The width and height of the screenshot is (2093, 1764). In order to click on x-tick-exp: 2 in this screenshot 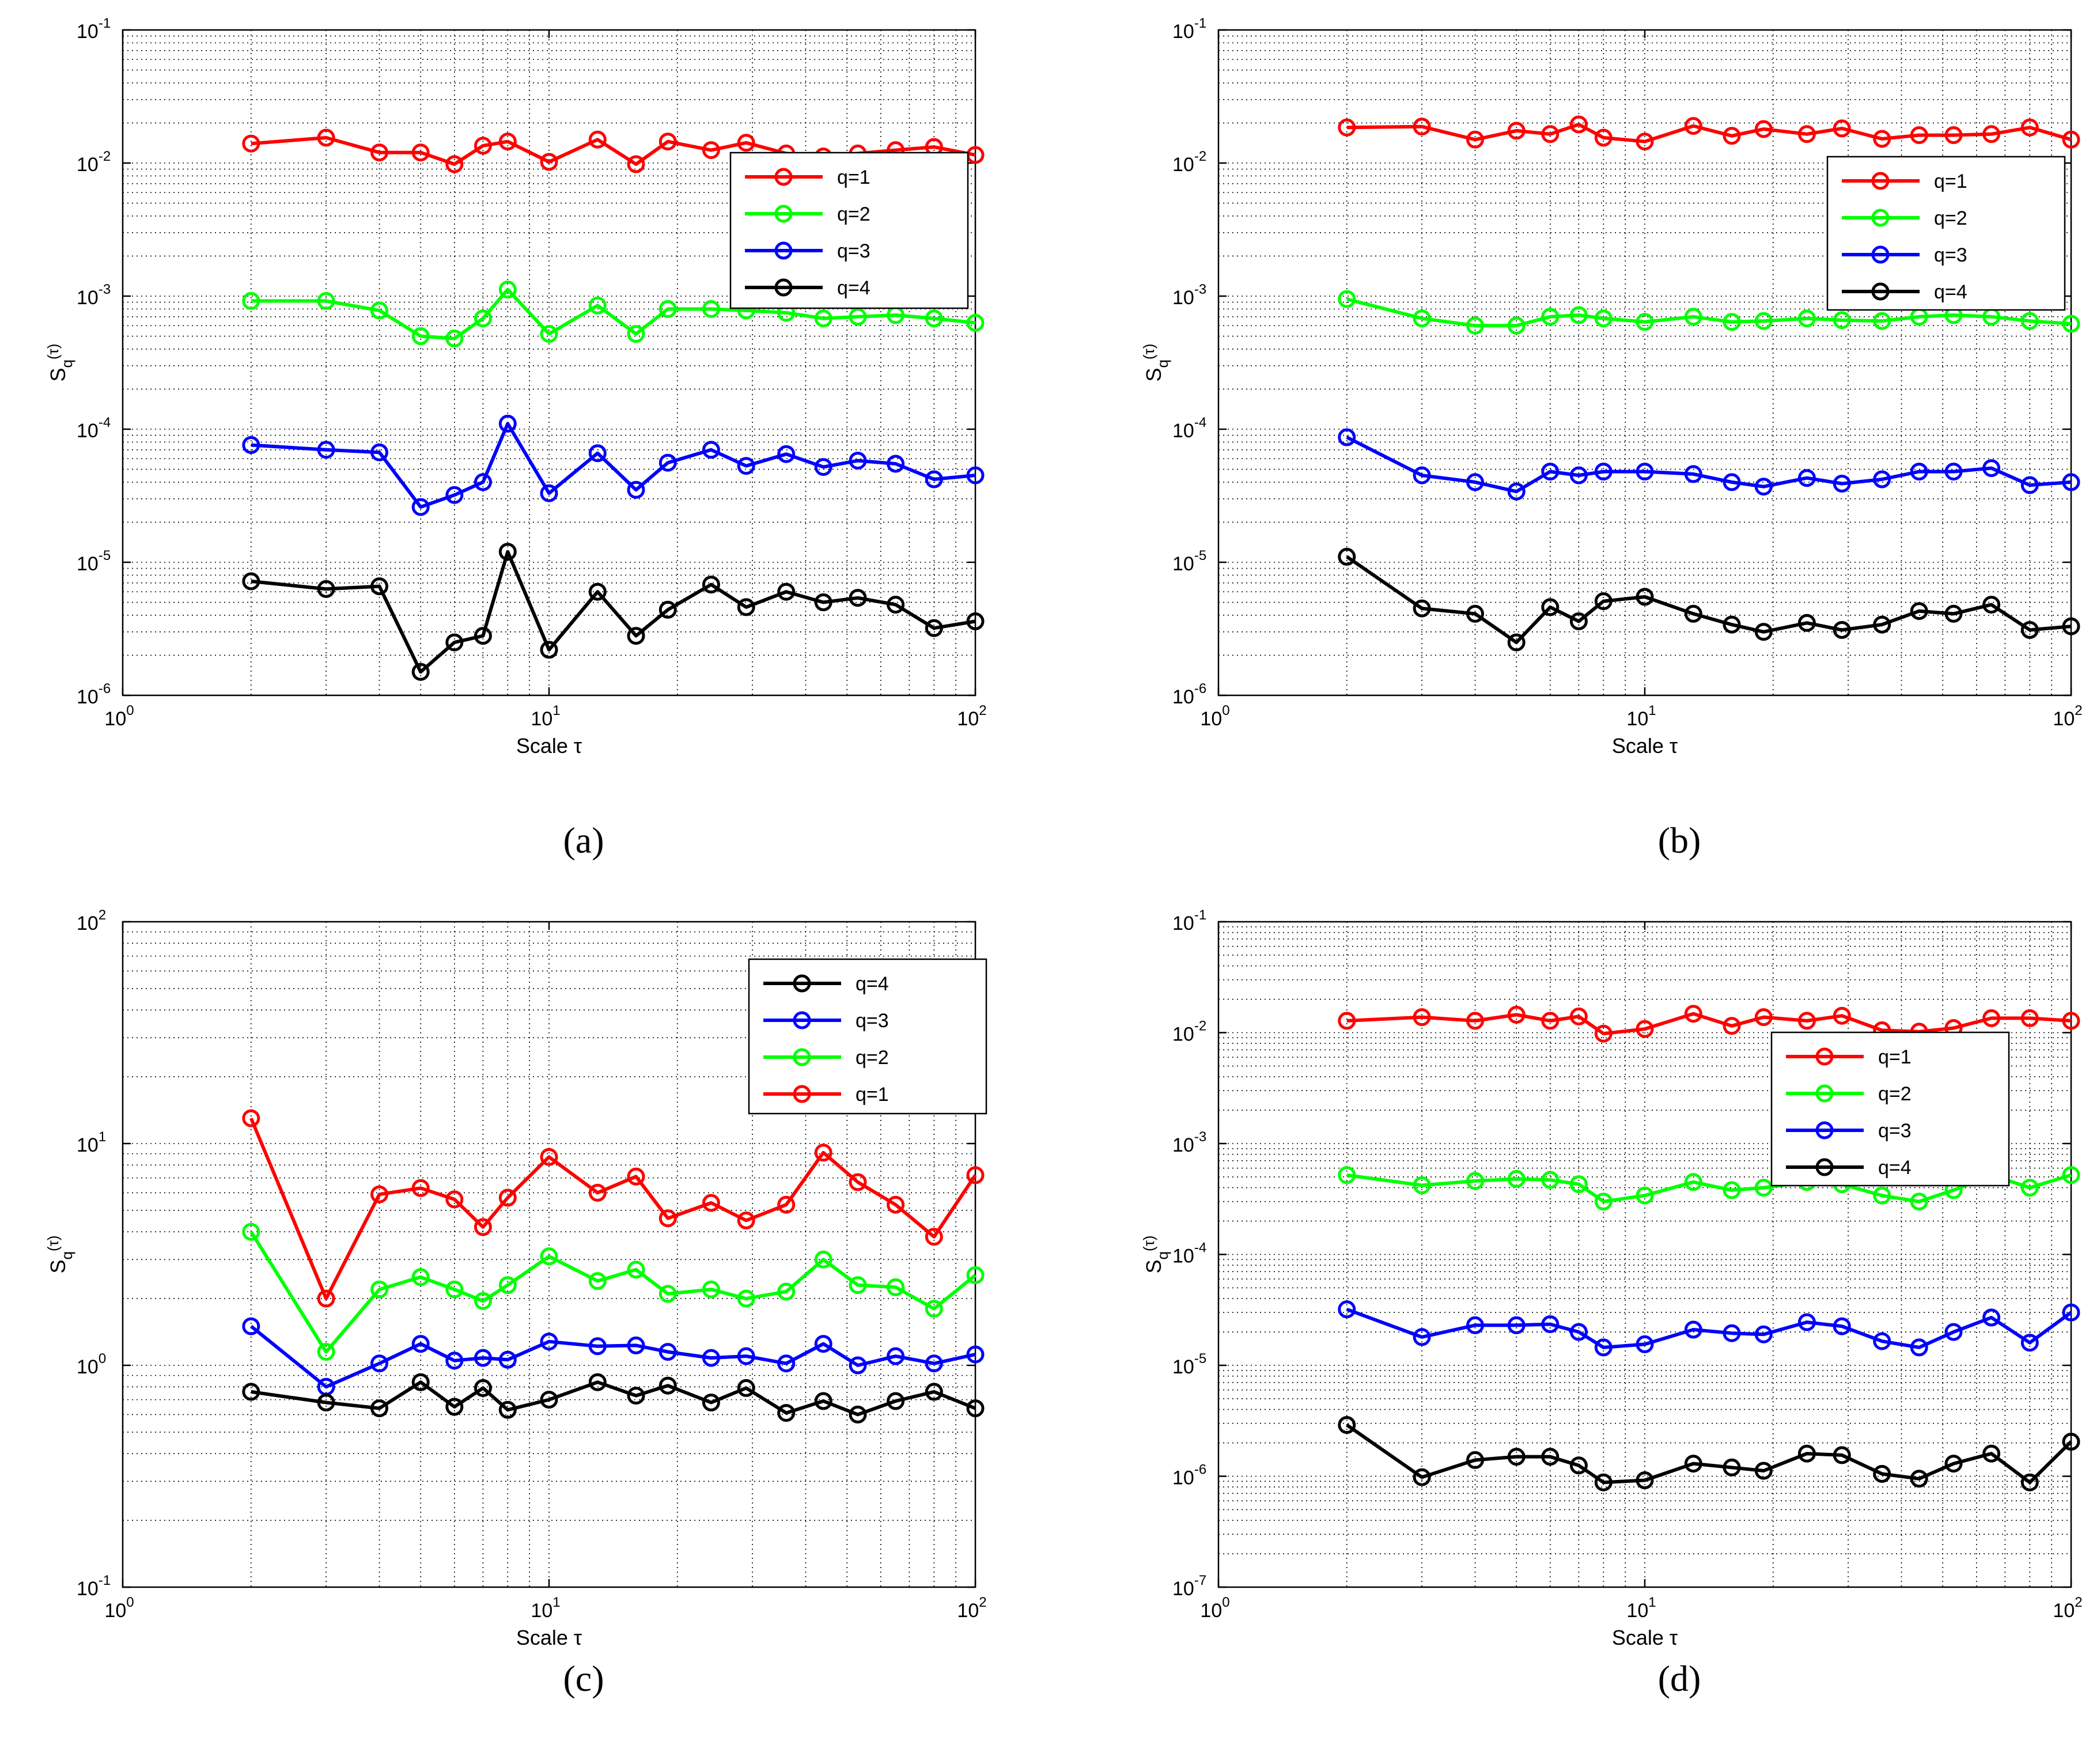, I will do `click(2078, 1603)`.